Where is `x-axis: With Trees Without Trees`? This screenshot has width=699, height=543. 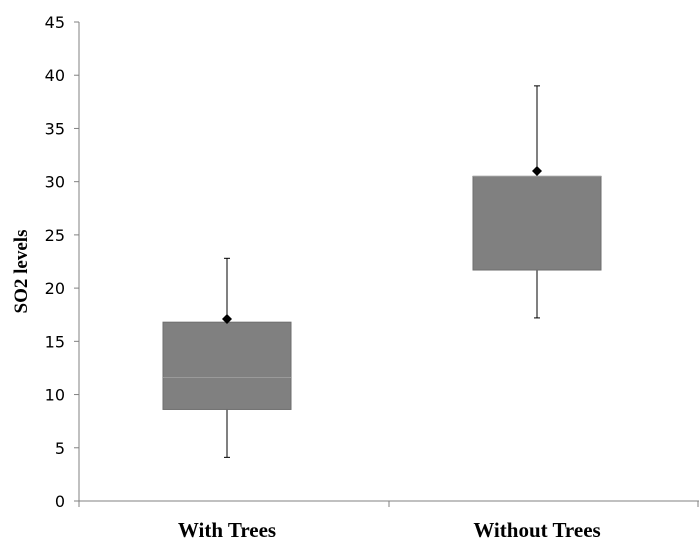
x-axis: With Trees Without Trees is located at coordinates (388, 521).